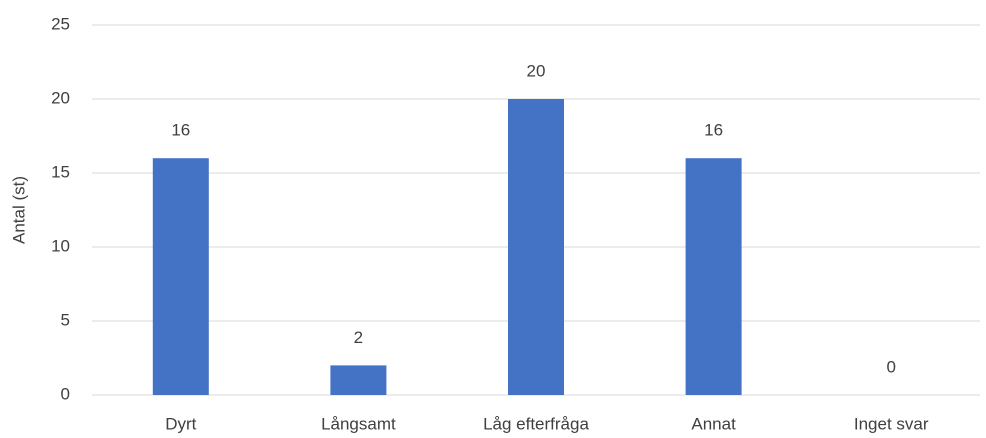 The image size is (986, 438). What do you see at coordinates (180, 423) in the screenshot?
I see `x-tick-label: Dyrt` at bounding box center [180, 423].